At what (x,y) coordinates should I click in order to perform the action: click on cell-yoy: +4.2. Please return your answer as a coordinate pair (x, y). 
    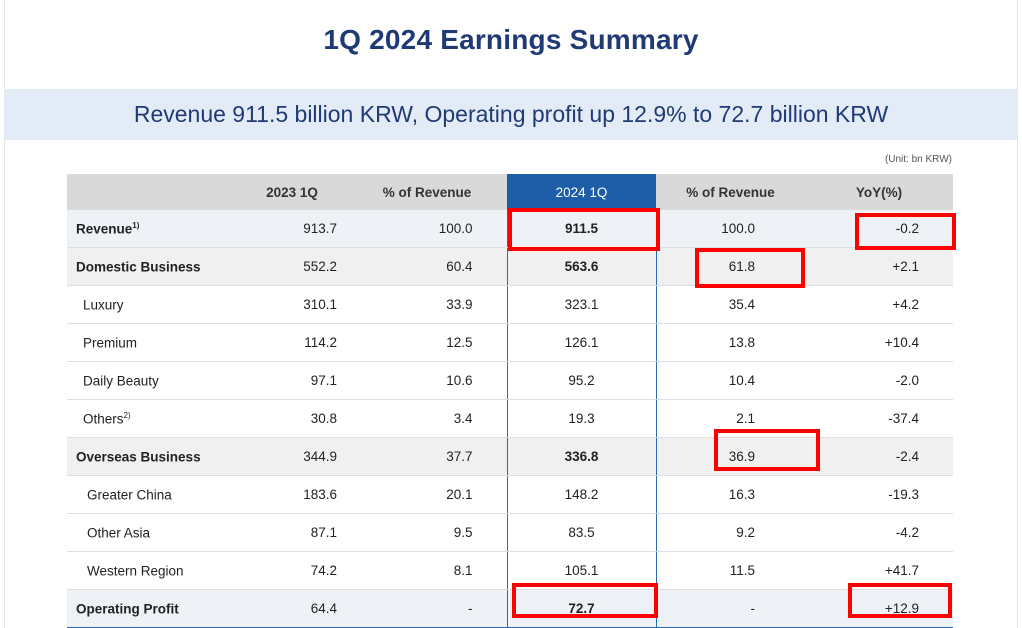
    Looking at the image, I should click on (879, 304).